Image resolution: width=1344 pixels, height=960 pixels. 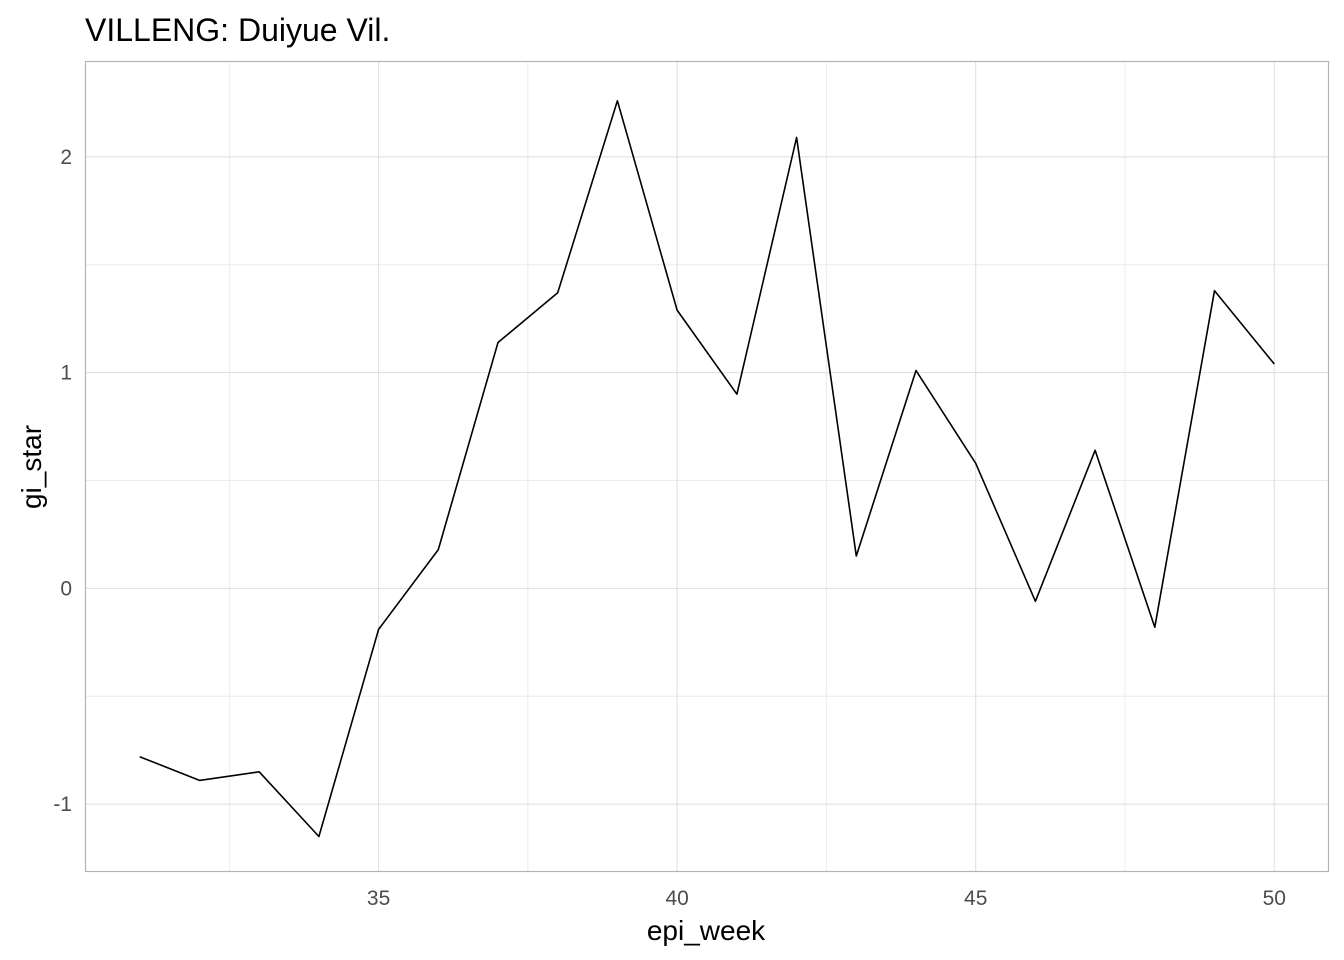 What do you see at coordinates (975, 898) in the screenshot?
I see `x-tick-label: 45` at bounding box center [975, 898].